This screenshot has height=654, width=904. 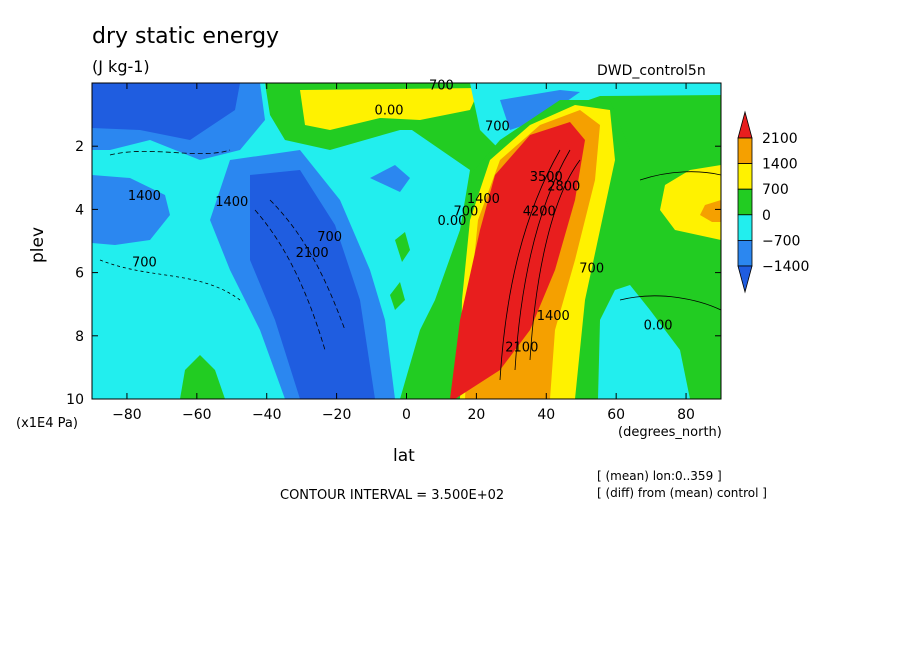 I want to click on note-diff: [ (diff) from (mean) control ], so click(x=682, y=493).